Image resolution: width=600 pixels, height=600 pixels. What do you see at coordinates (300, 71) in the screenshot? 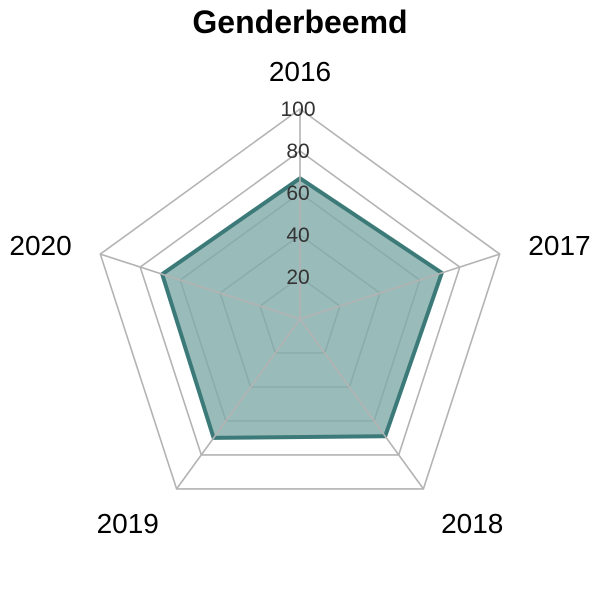
I see `axis-label-2016: 2016` at bounding box center [300, 71].